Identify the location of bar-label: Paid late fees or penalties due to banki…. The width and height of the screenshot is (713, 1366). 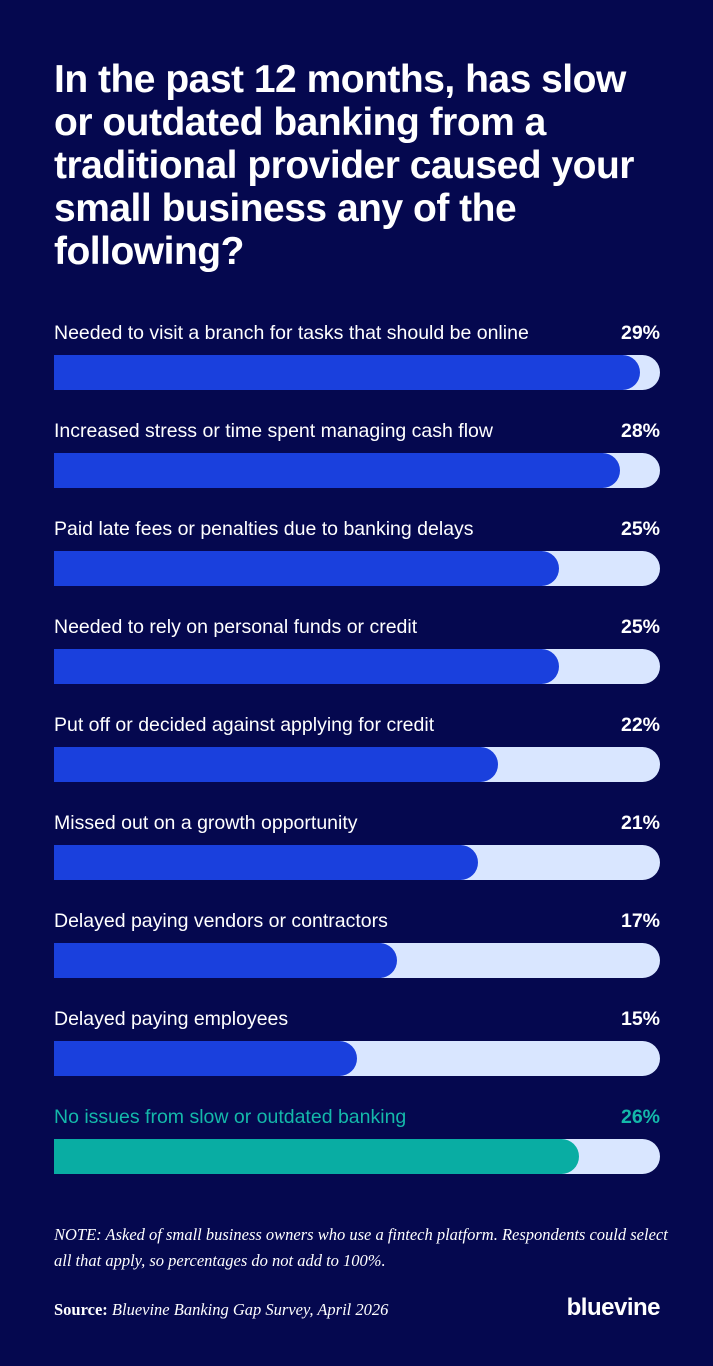
(264, 529).